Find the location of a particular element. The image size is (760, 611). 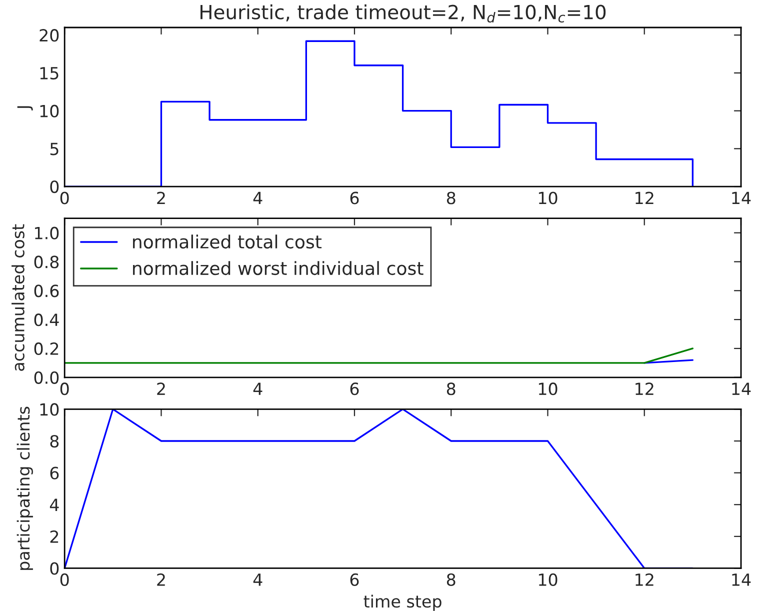

y-tick-label: 0.0 is located at coordinates (46, 377).